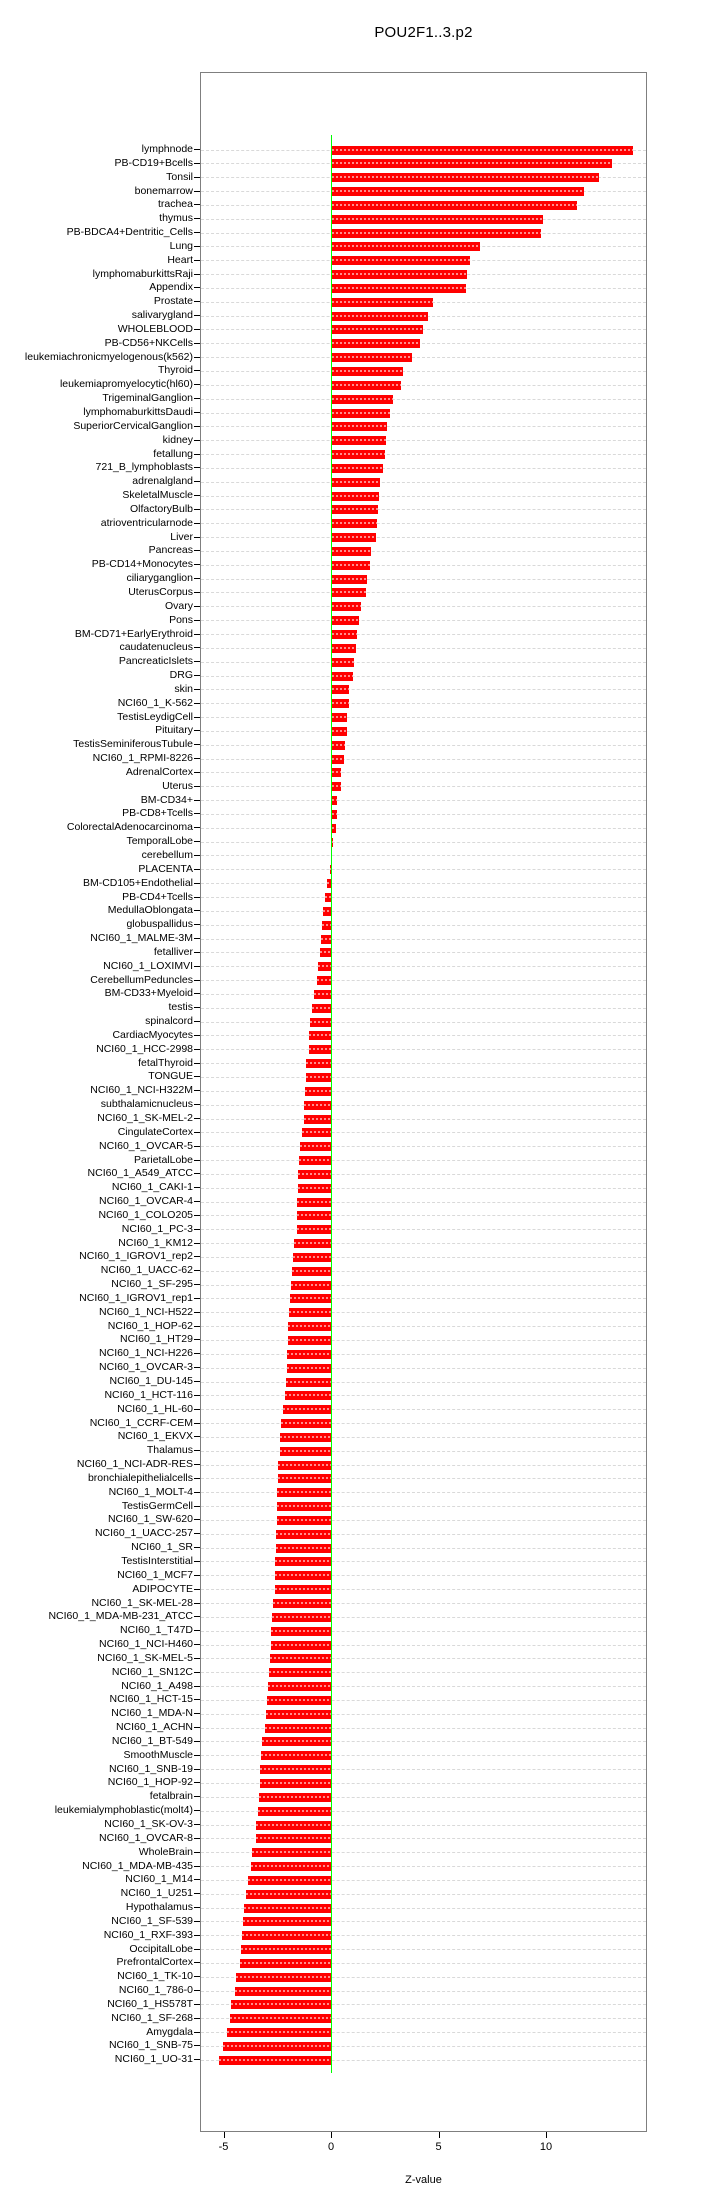 The width and height of the screenshot is (720, 2205). What do you see at coordinates (169, 1021) in the screenshot?
I see `category-label: spinalcord` at bounding box center [169, 1021].